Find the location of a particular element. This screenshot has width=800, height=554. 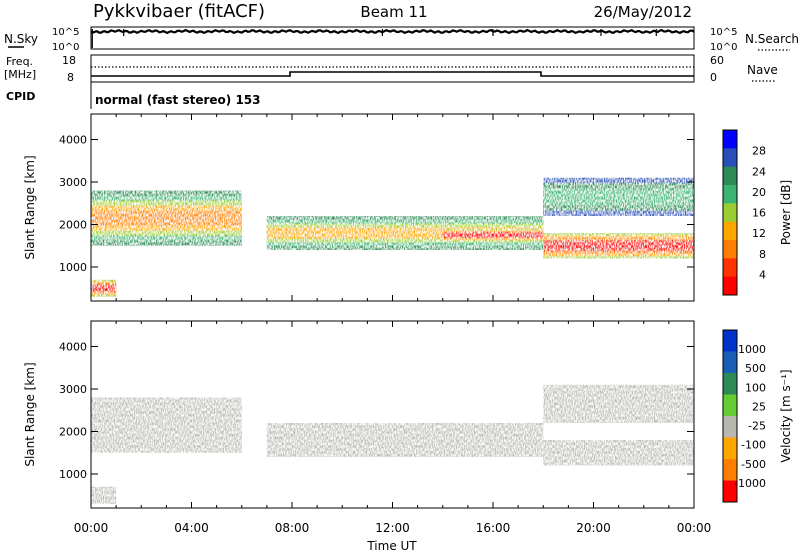

velocity-colorbar-tick: 25 is located at coordinates (759, 406).